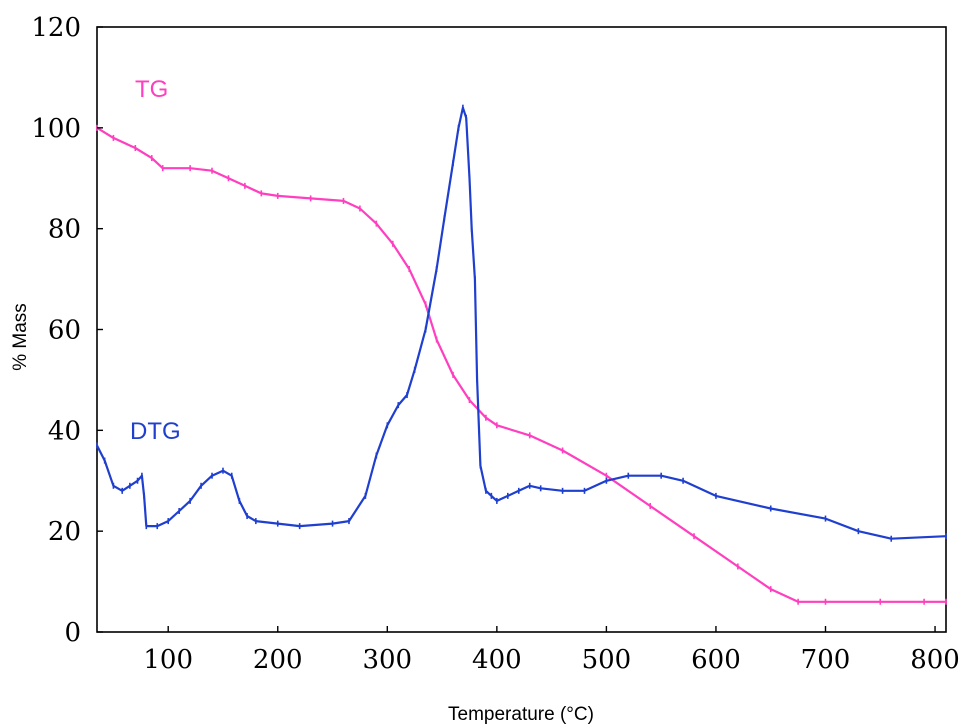 The height and width of the screenshot is (727, 959). Describe the element at coordinates (387, 660) in the screenshot. I see `x-tick-label: 300` at that location.